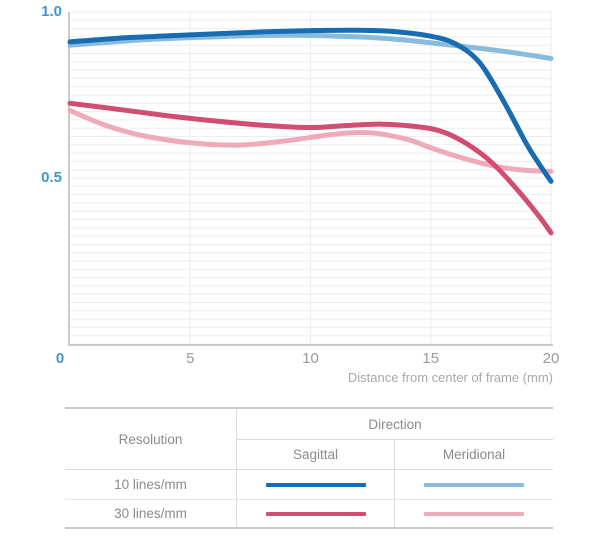 The image size is (604, 550). What do you see at coordinates (430, 358) in the screenshot?
I see `x-tick-label-15: 15` at bounding box center [430, 358].